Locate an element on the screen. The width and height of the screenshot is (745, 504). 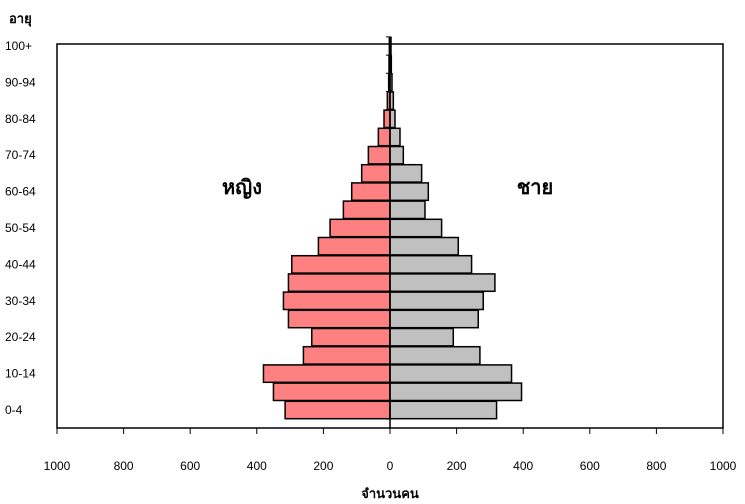
x-axis-ticks: 1000 800 600 400 200 0 200 400 600 800 1000 is located at coordinates (390, 450).